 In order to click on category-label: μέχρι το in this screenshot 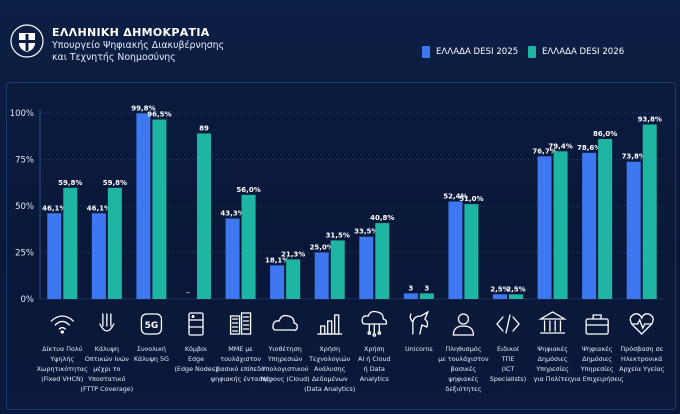, I will do `click(106, 369)`.